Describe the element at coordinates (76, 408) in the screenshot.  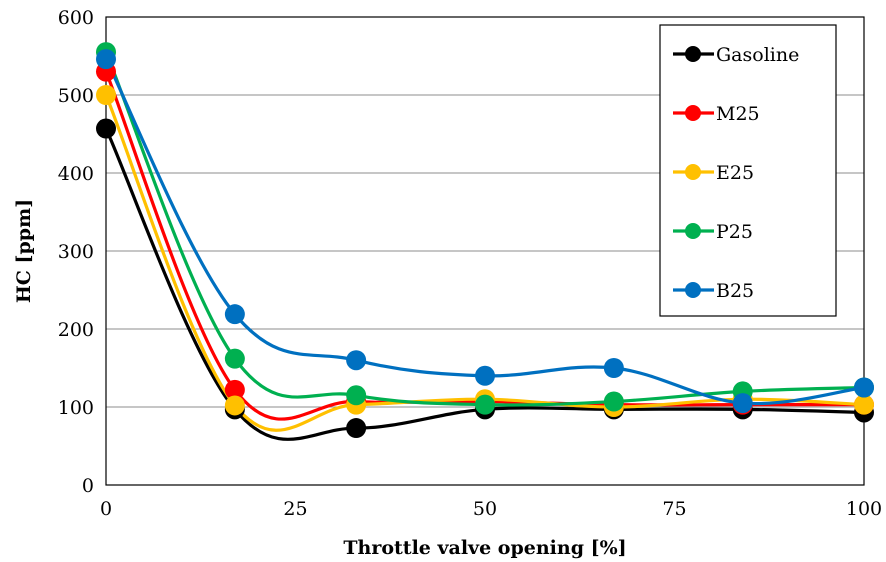
I see `y-tick-label: 100` at that location.